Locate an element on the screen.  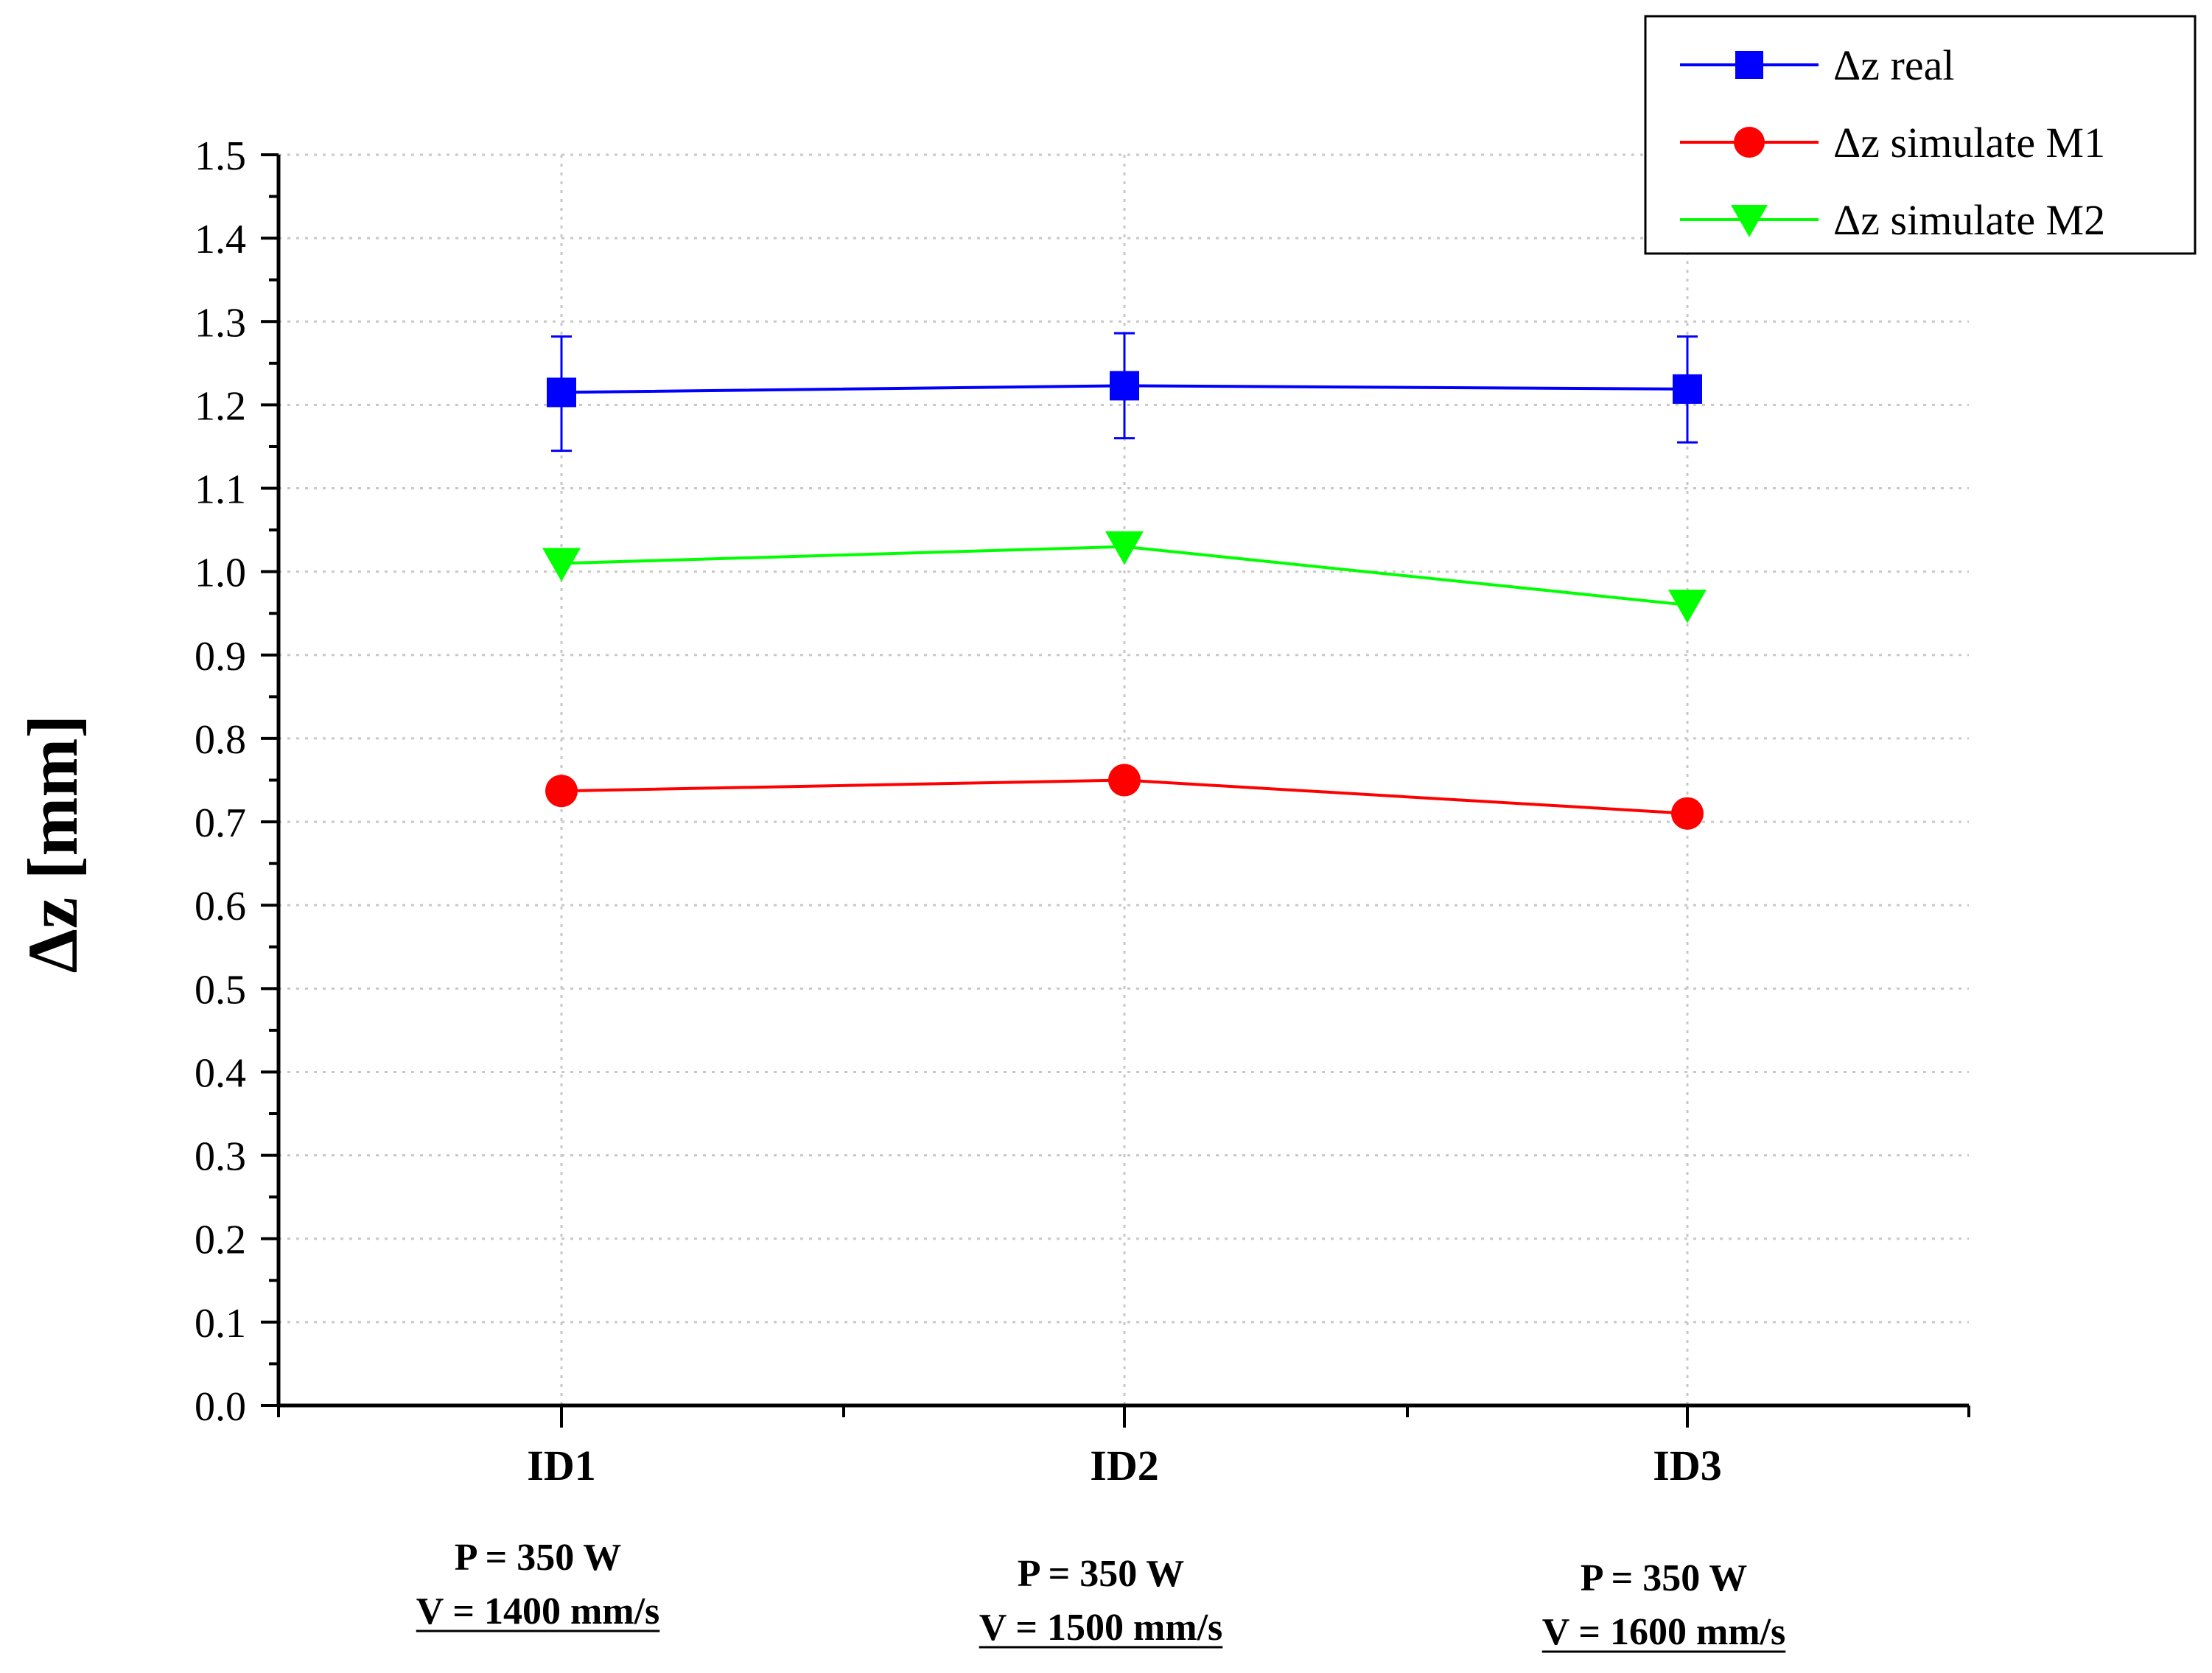
condition-speed-label: V = 1400 mm/s is located at coordinates (538, 1611).